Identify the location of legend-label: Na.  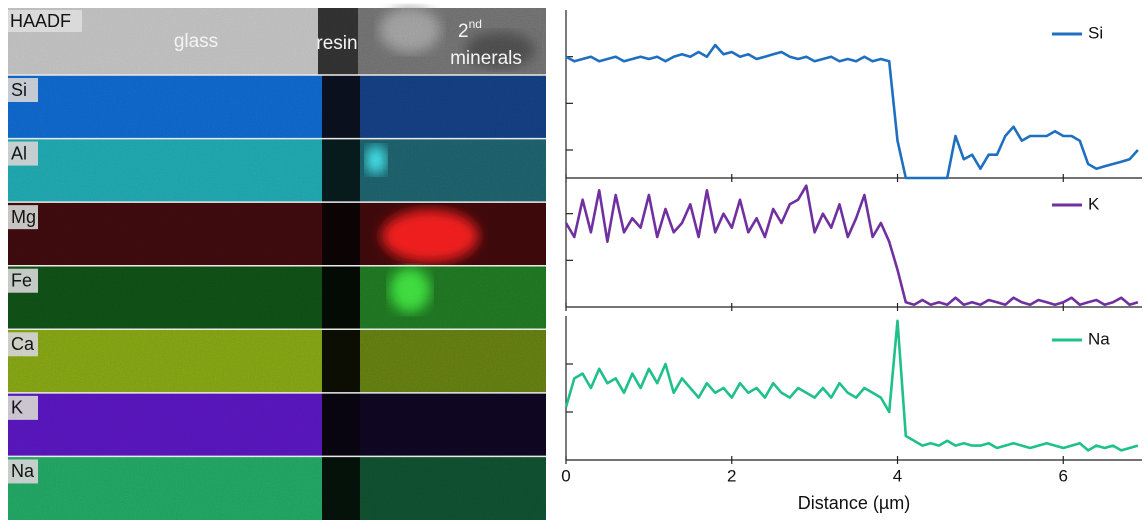
(1099, 338).